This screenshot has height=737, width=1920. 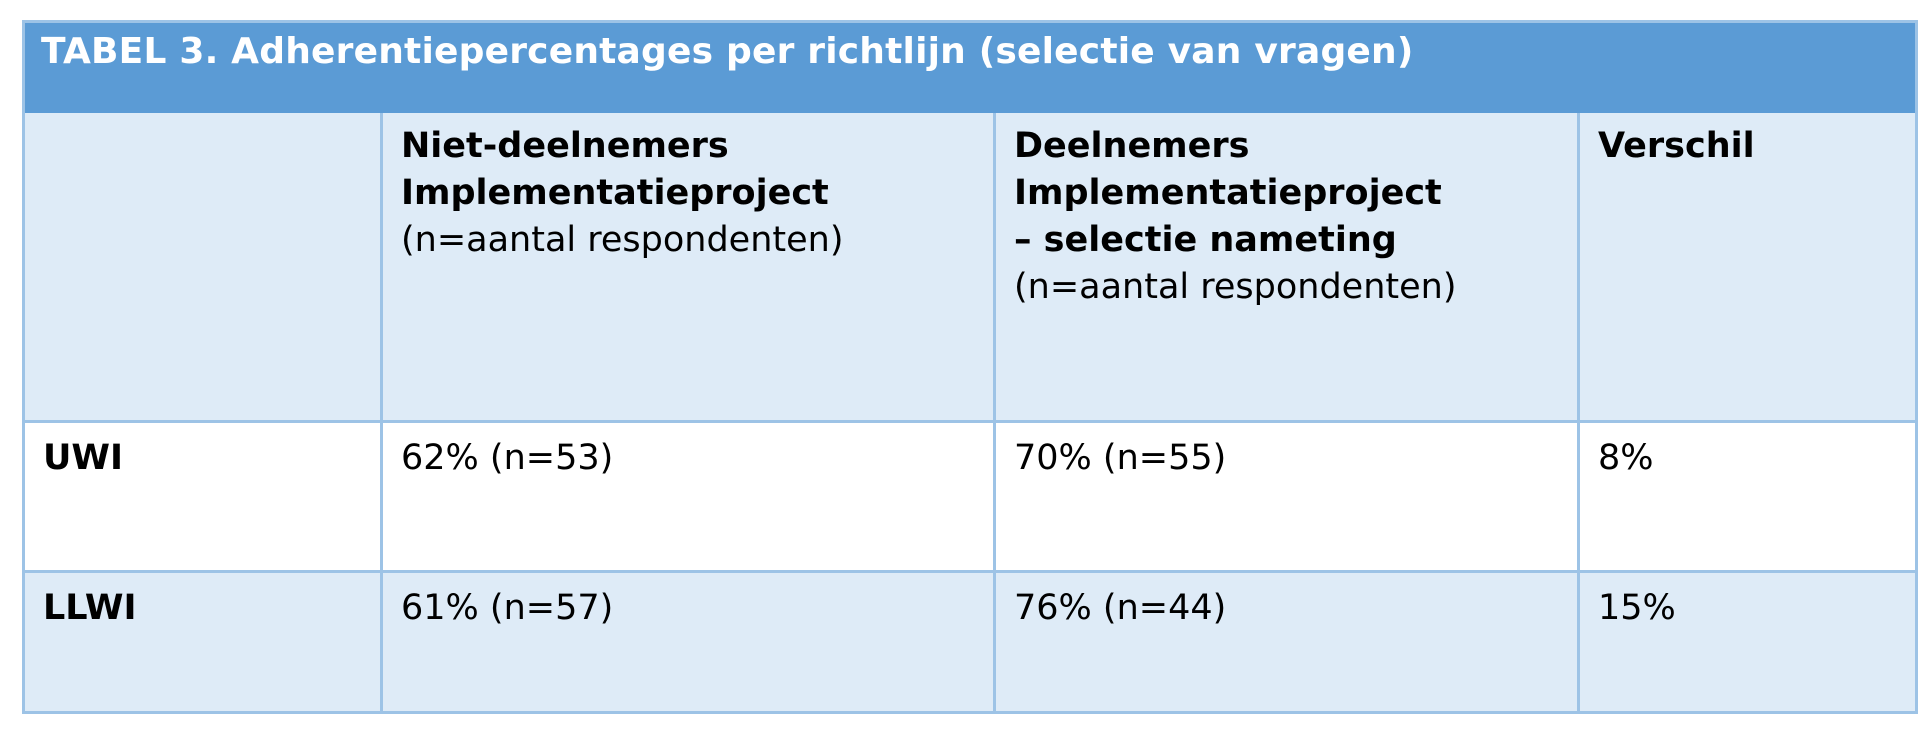 I want to click on table-cell: 15%, so click(x=1746, y=642).